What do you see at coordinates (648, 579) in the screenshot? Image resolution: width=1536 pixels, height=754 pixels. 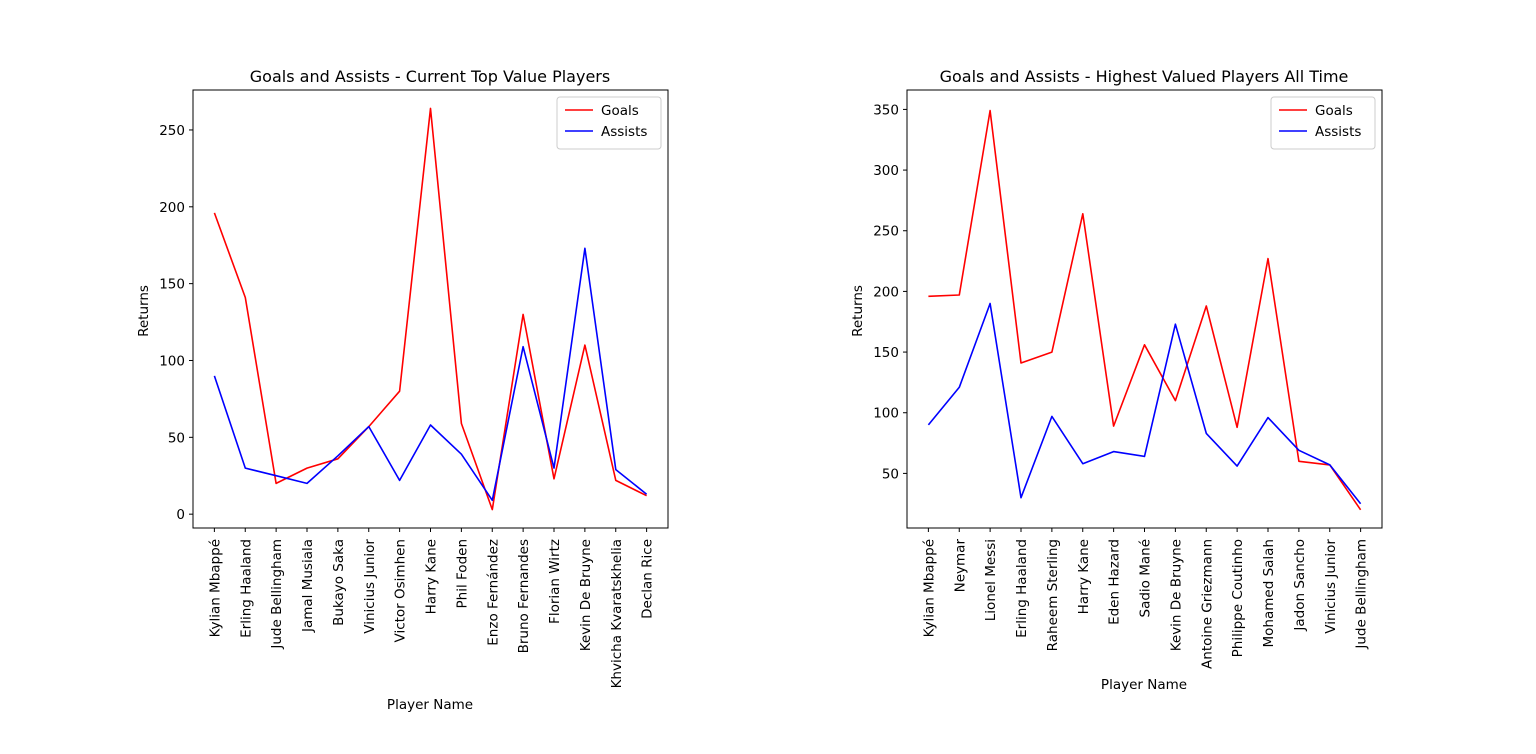 I see `x-tick-label: Declan Rice` at bounding box center [648, 579].